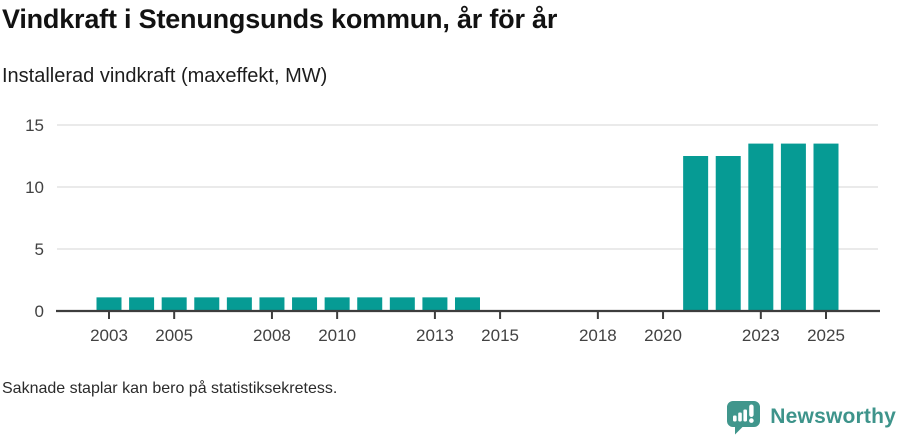  Describe the element at coordinates (435, 304) in the screenshot. I see `bar-2013` at that location.